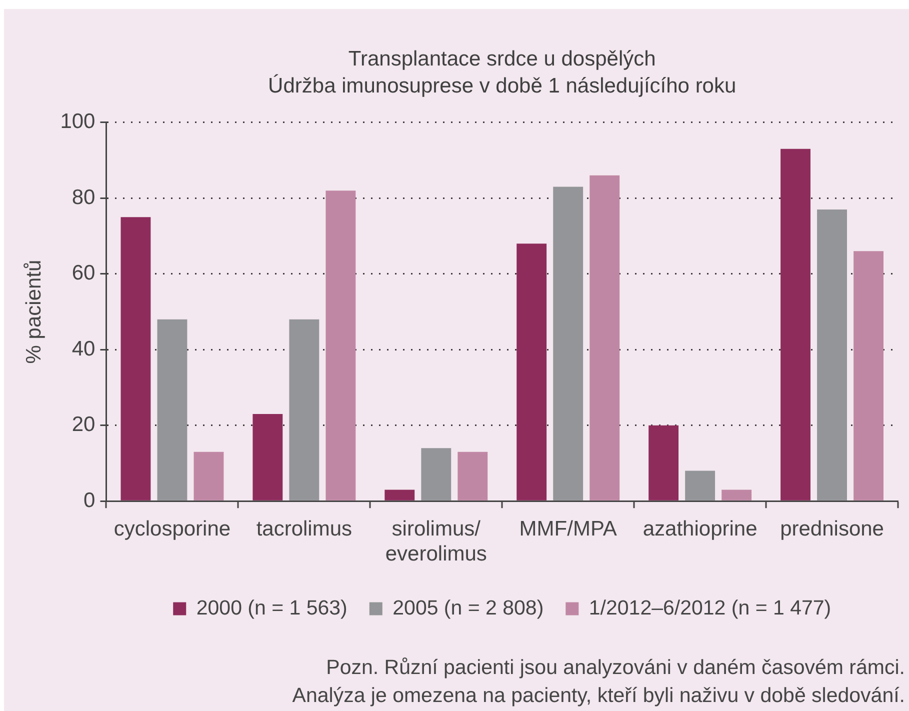  Describe the element at coordinates (90, 500) in the screenshot. I see `y-tick-label: 0` at that location.